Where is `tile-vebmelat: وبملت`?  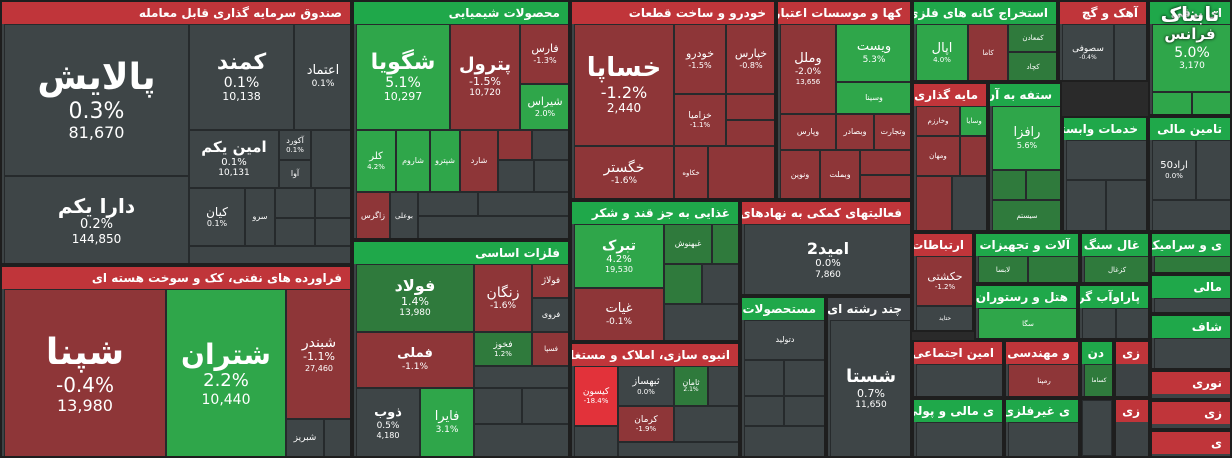
tile-vebmelat: وبملت is located at coordinates (840, 174).